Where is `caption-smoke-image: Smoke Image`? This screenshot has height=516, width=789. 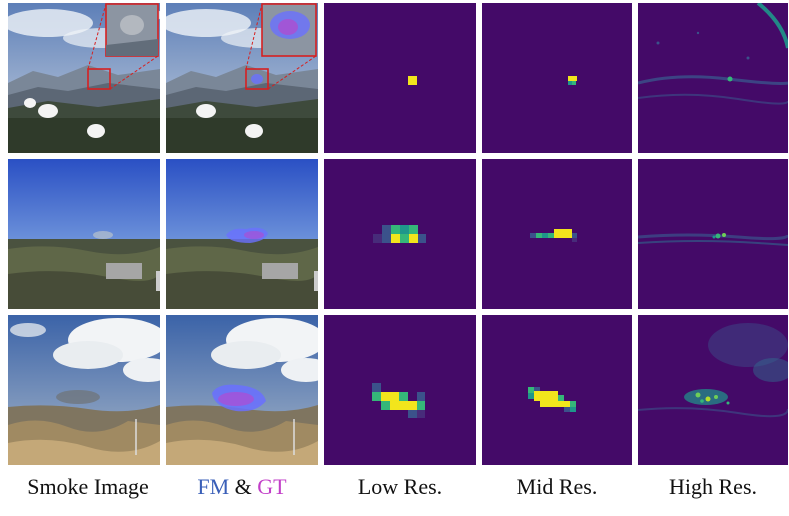
caption-smoke-image: Smoke Image is located at coordinates (88, 486).